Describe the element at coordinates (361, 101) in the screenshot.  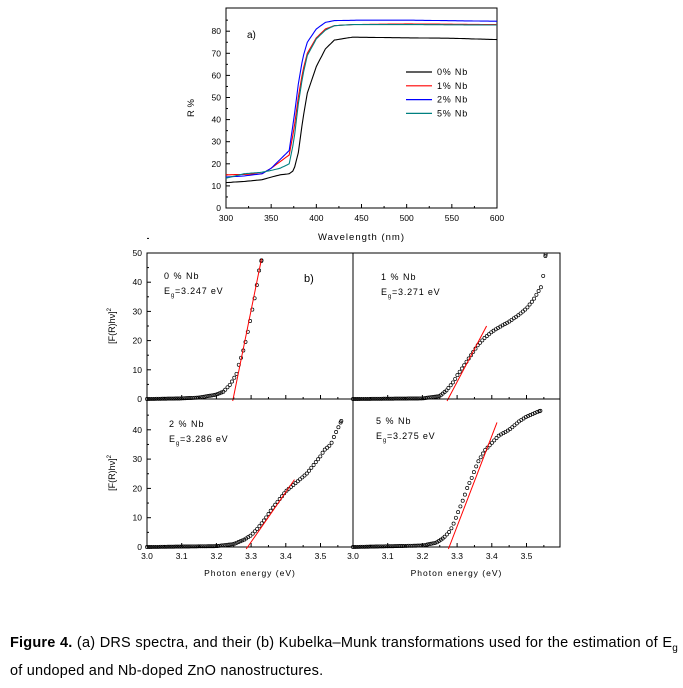
I see `series-line-5nb` at that location.